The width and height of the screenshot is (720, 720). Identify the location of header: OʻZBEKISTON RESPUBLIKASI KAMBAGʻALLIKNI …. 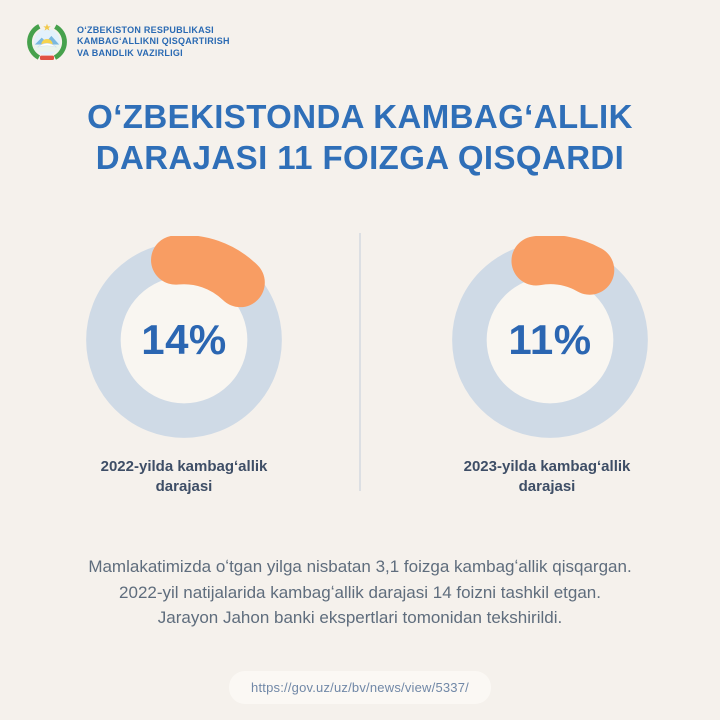
(128, 42).